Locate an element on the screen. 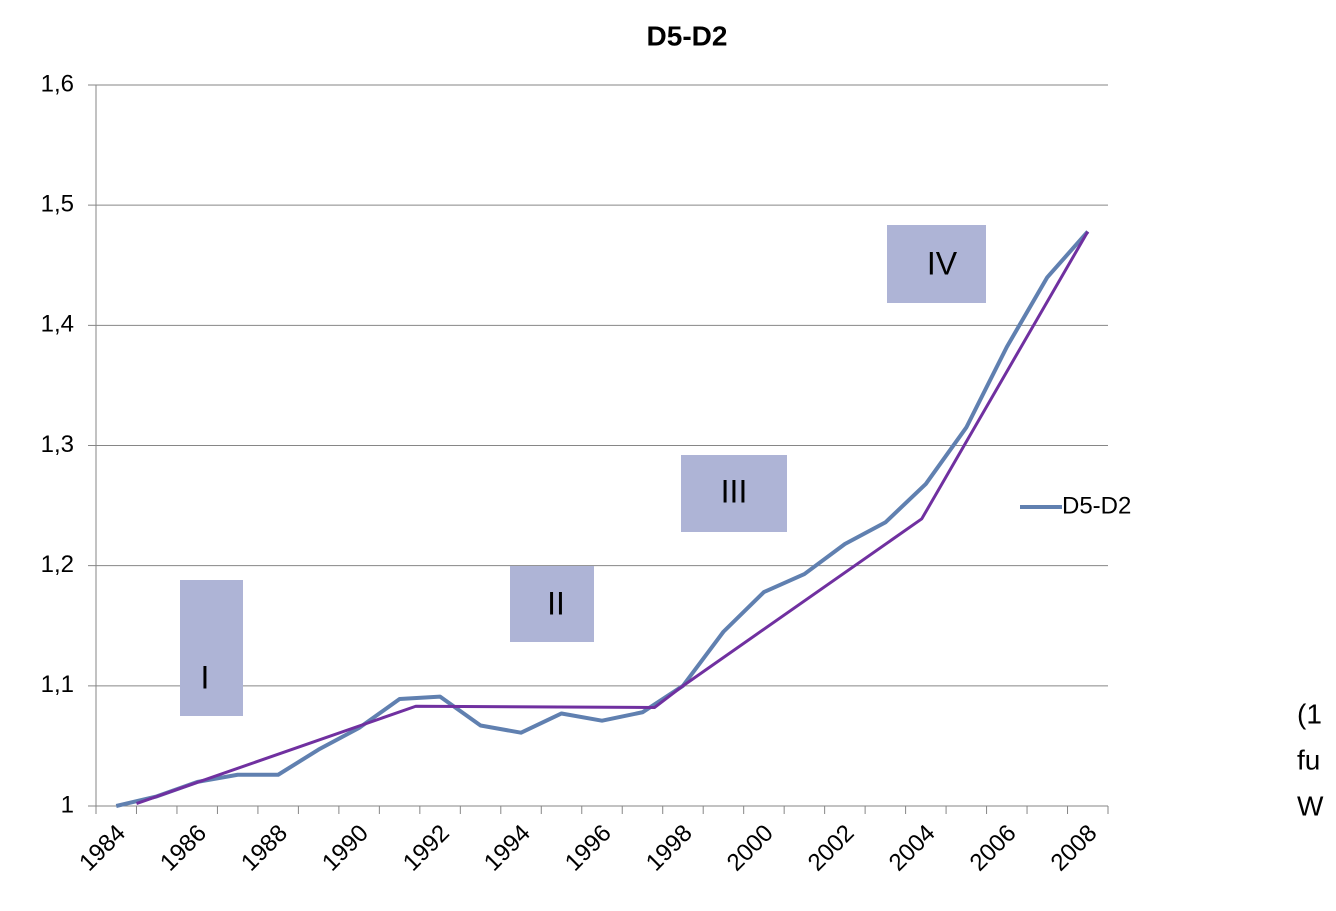 This screenshot has width=1336, height=911. x-tick-label: 2008 is located at coordinates (1074, 848).